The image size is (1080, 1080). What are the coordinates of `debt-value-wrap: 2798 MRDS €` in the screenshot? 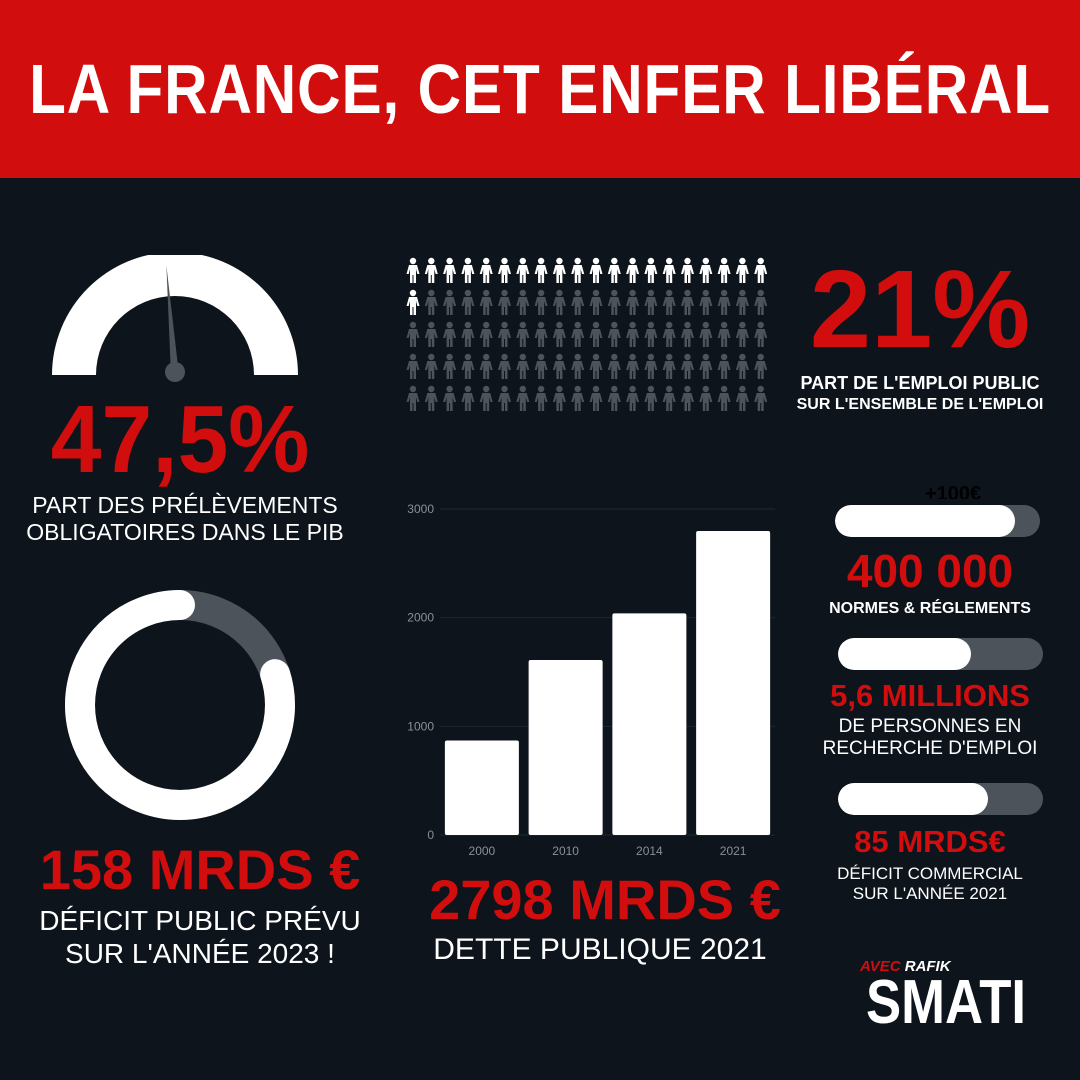 It's located at (605, 900).